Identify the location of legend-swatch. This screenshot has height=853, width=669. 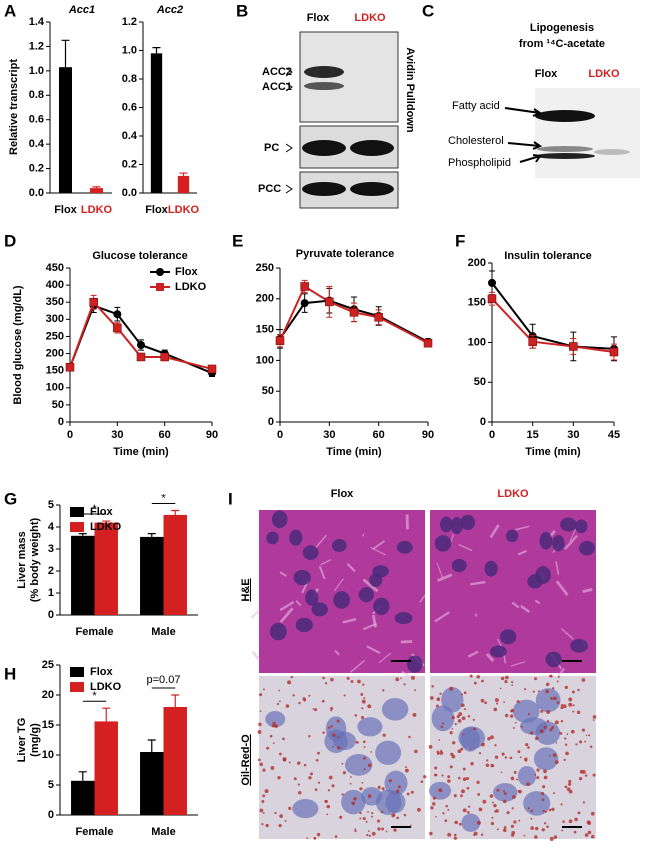
(77, 512).